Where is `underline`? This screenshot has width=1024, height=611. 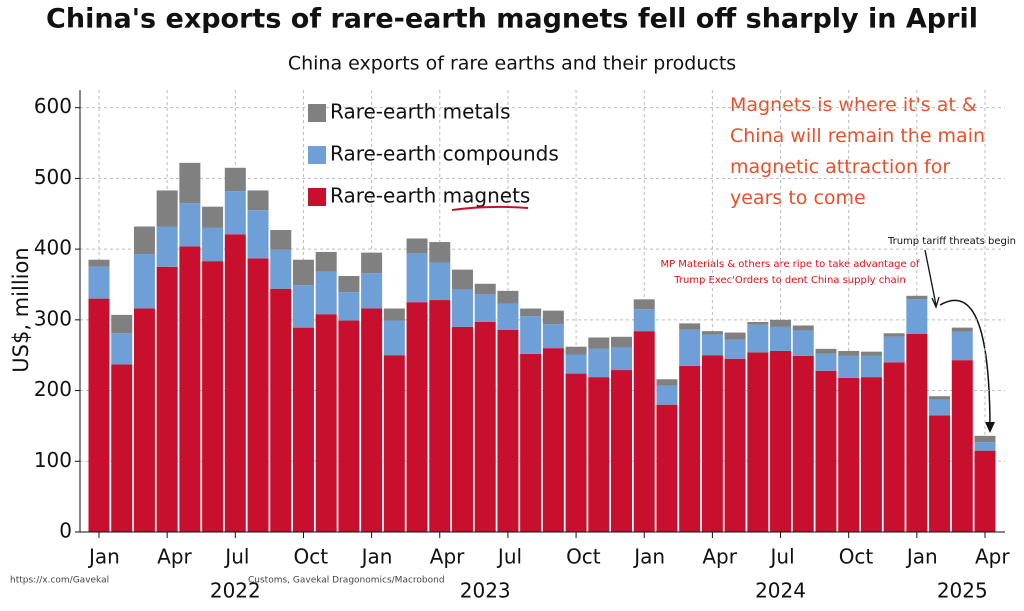
underline is located at coordinates (490, 208).